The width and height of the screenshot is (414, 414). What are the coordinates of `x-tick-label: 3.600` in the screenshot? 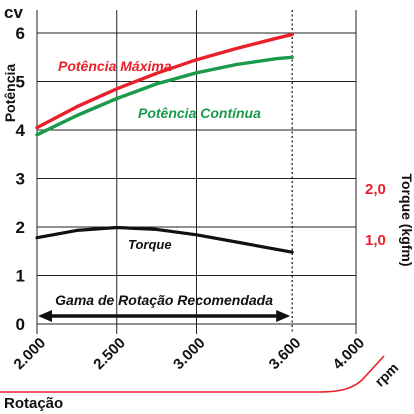 It's located at (285, 354).